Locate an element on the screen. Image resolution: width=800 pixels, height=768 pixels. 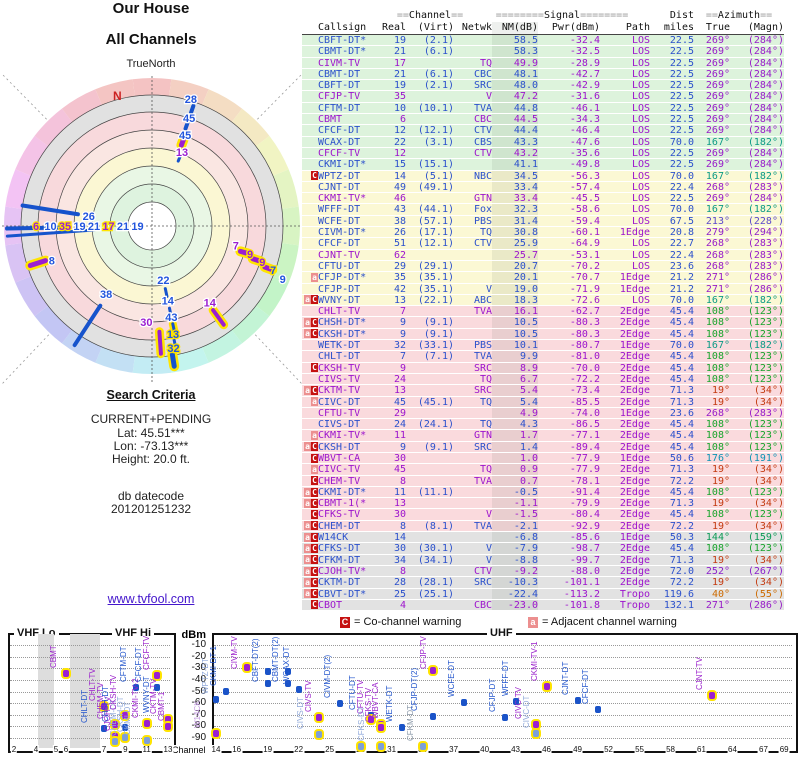
cell-mi: 132.1 is located at coordinates (678, 605).